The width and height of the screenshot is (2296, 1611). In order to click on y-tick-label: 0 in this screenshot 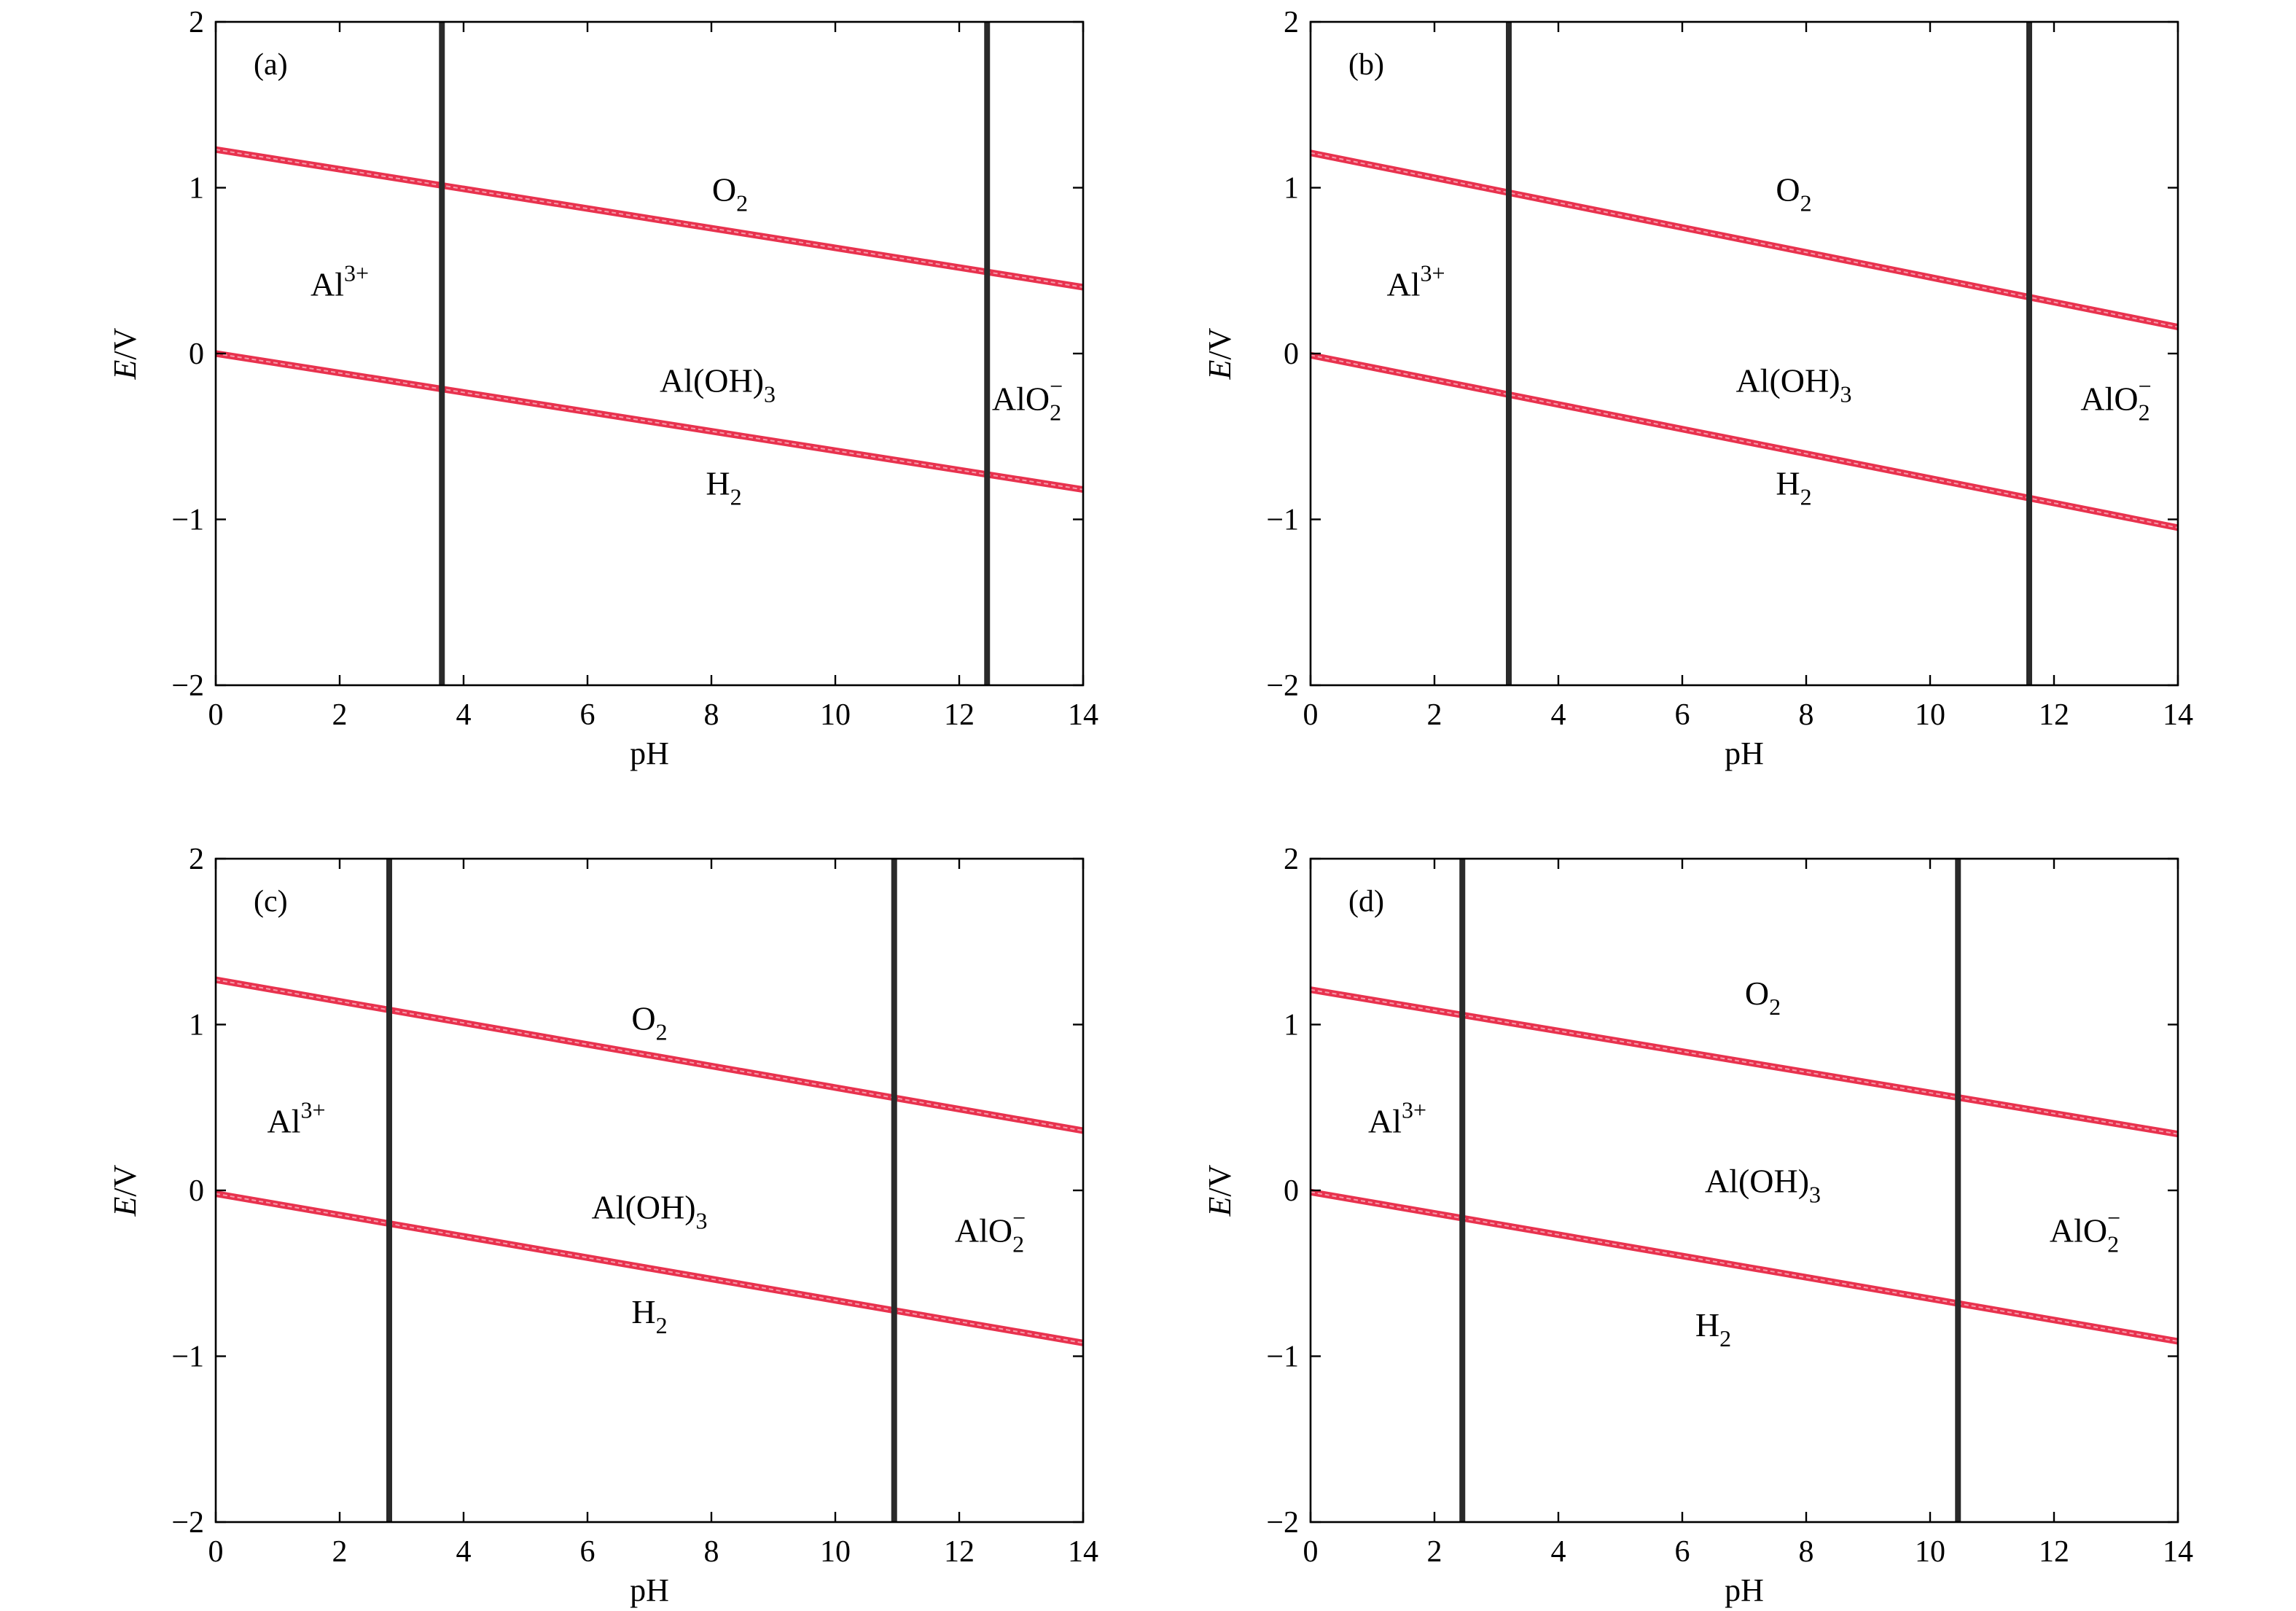, I will do `click(197, 354)`.